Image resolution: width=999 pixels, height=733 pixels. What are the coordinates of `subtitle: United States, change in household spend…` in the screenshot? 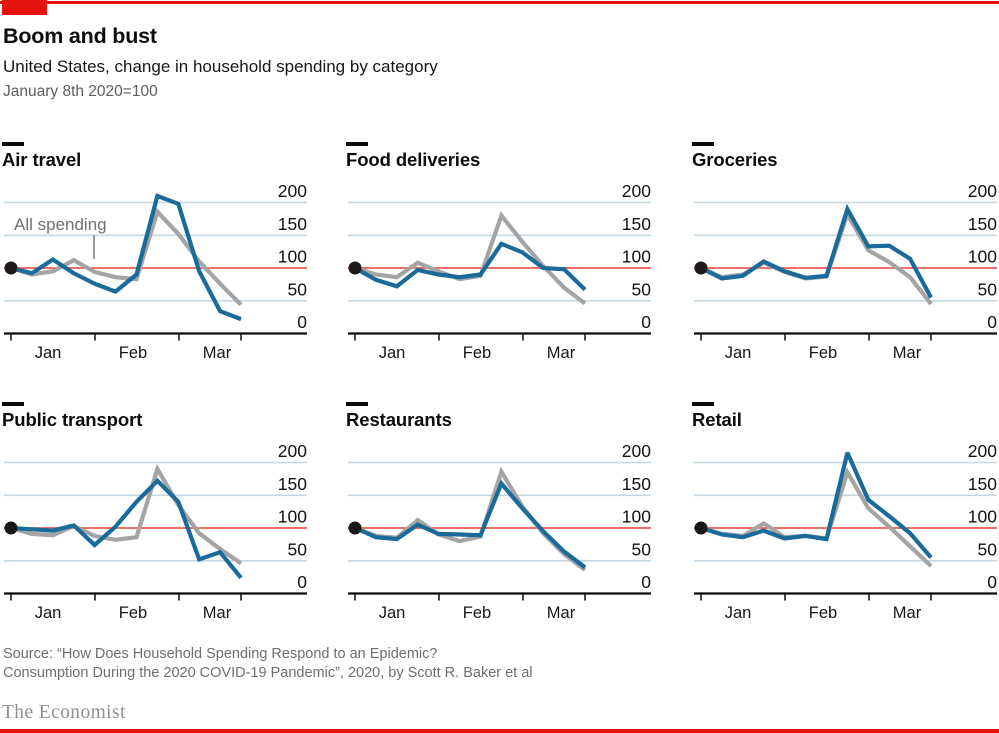 It's located at (220, 66).